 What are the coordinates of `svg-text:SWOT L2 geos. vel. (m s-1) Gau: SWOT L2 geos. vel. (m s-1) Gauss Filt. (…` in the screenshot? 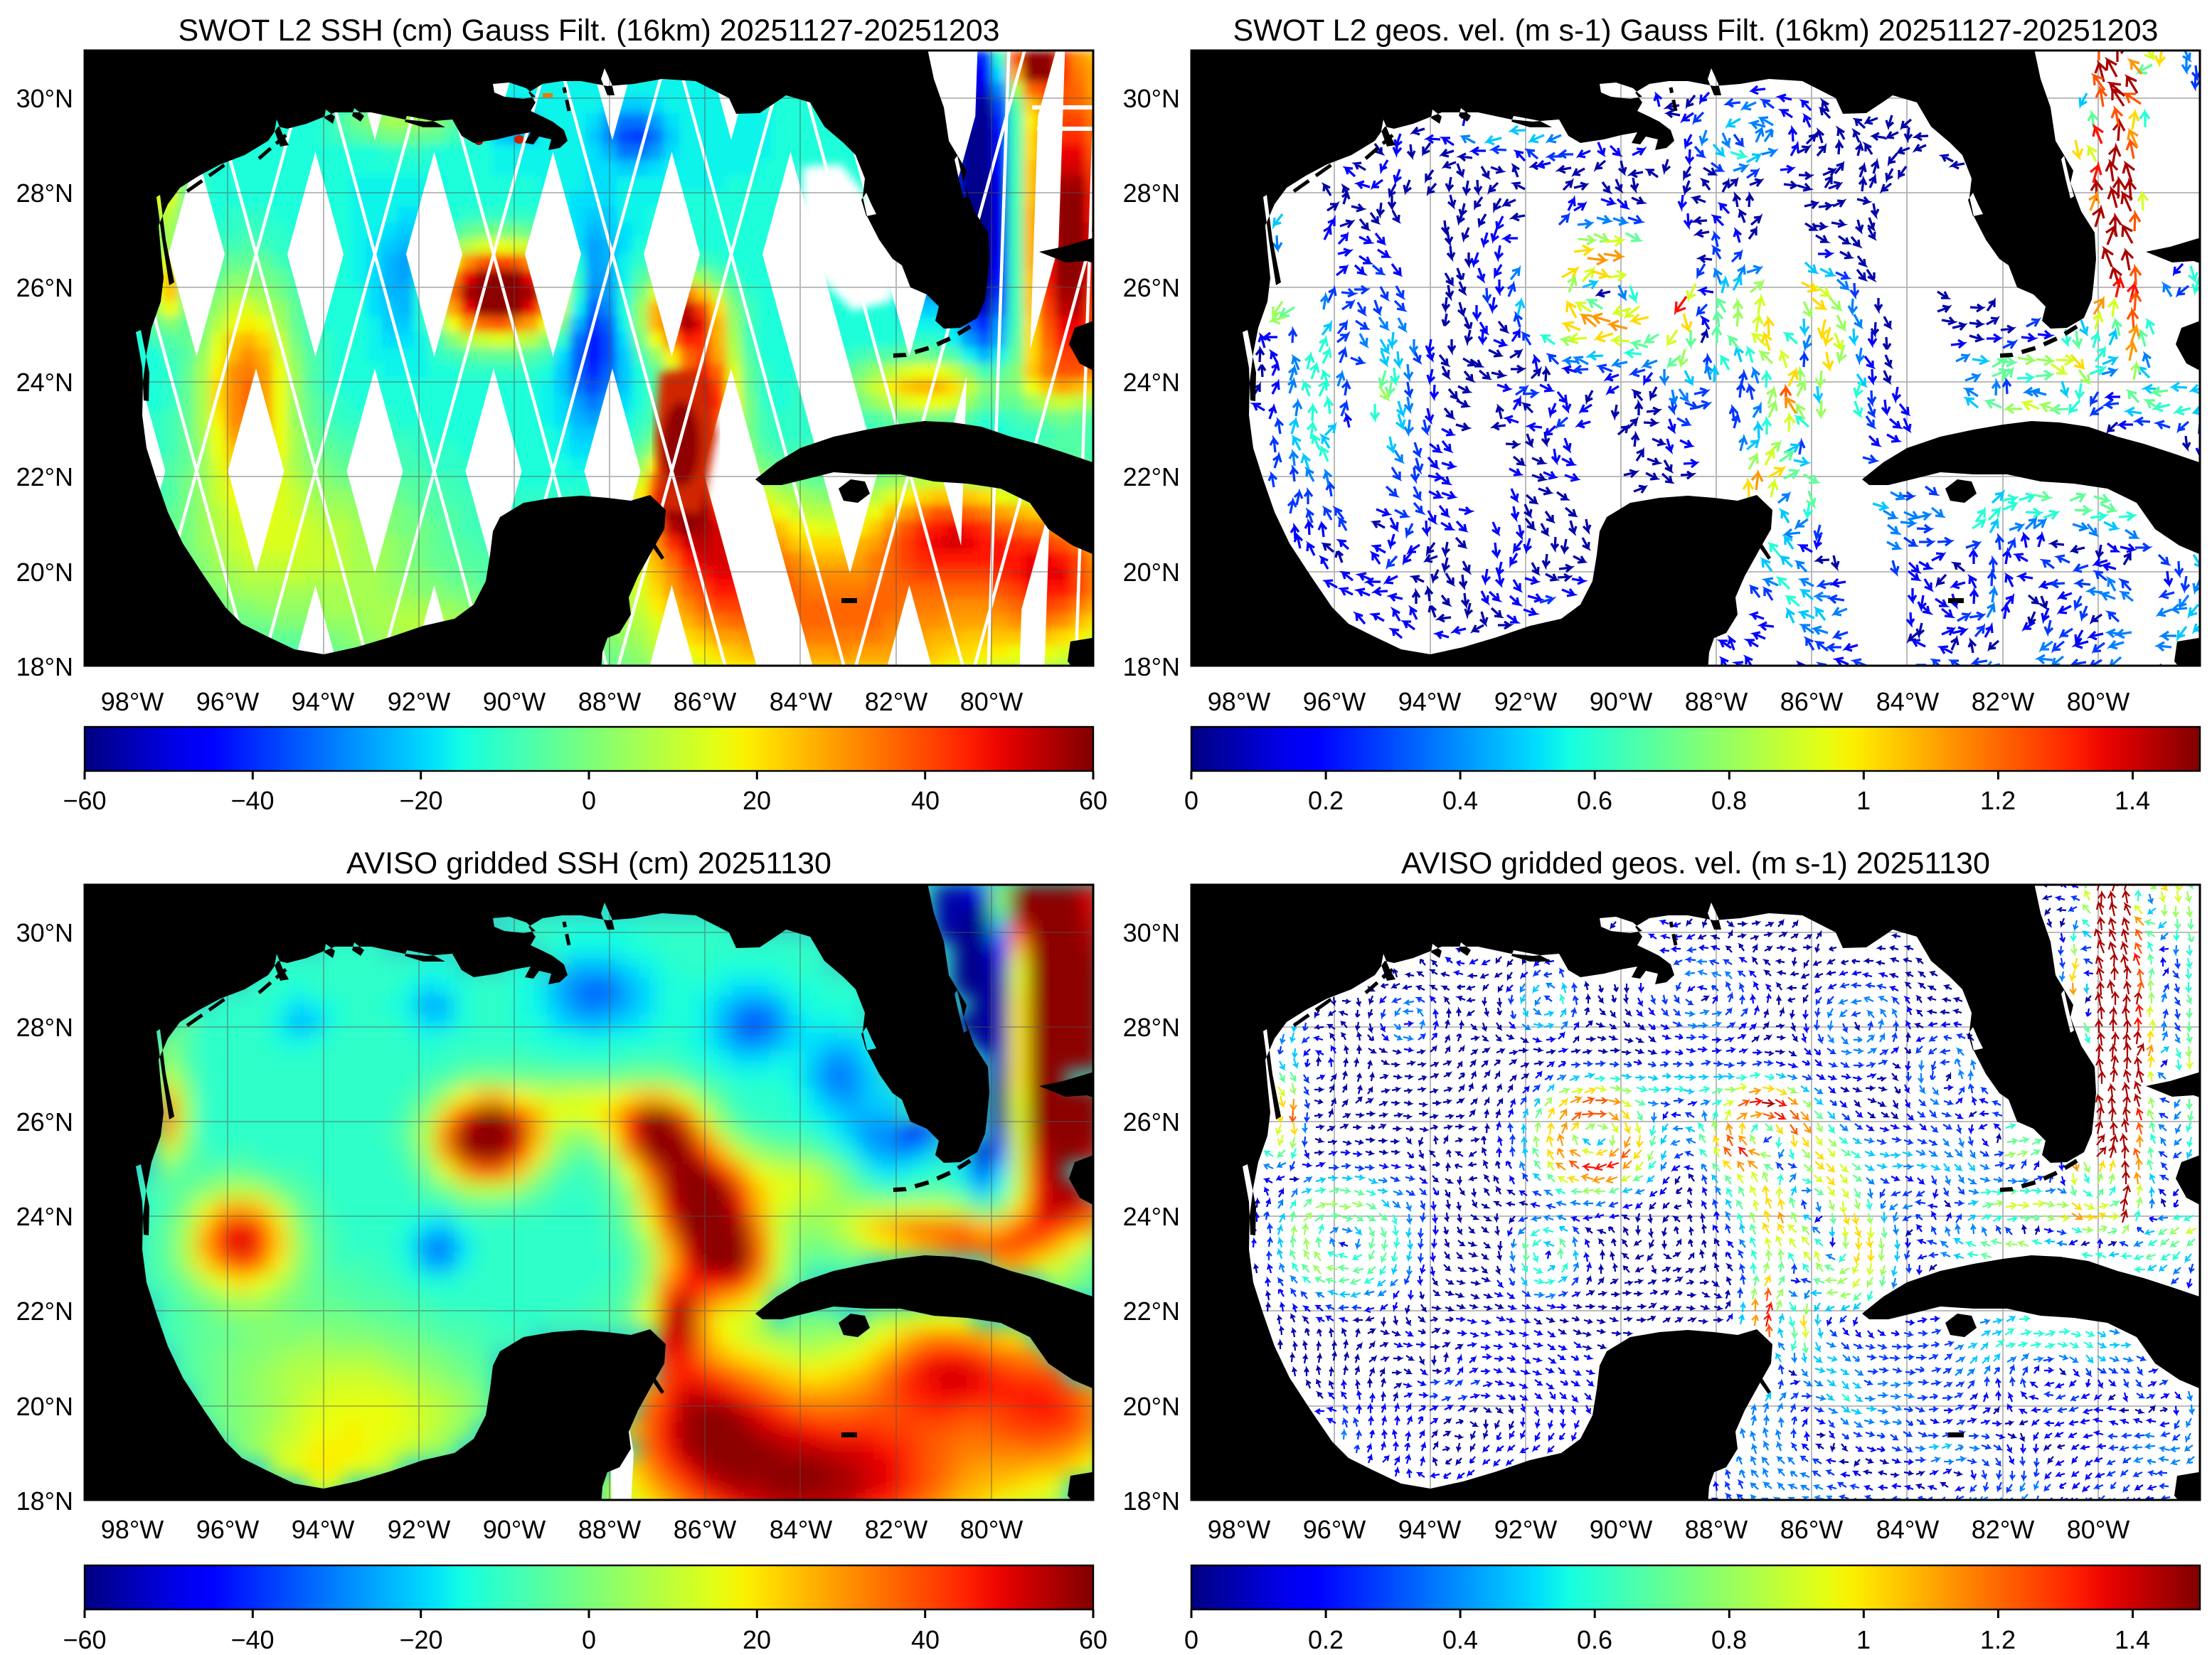 It's located at (1696, 31).